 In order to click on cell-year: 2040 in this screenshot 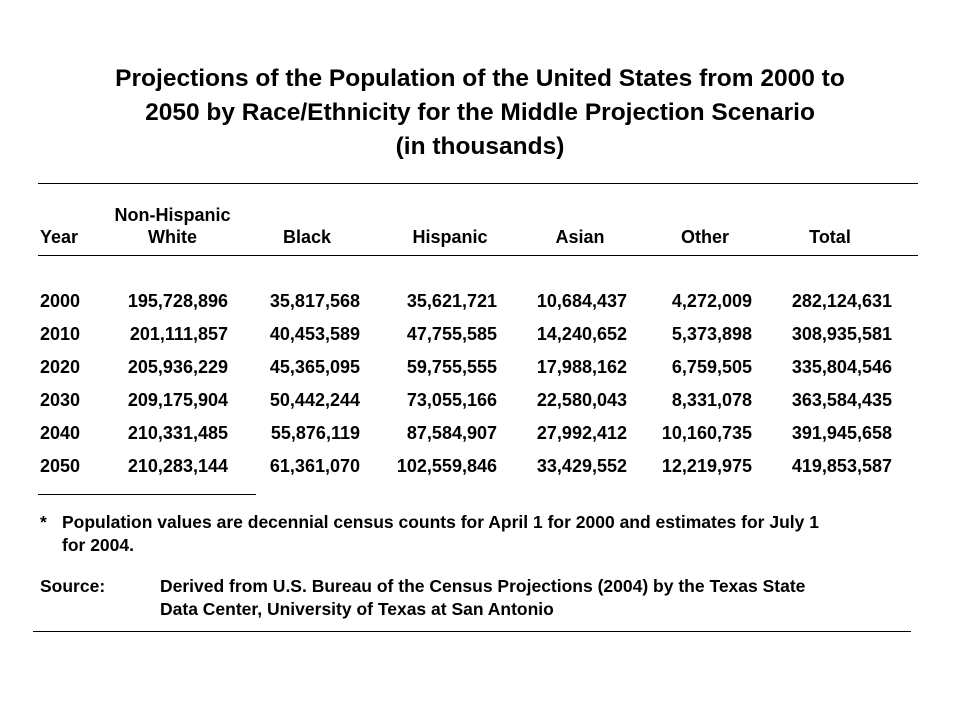, I will do `click(60, 433)`.